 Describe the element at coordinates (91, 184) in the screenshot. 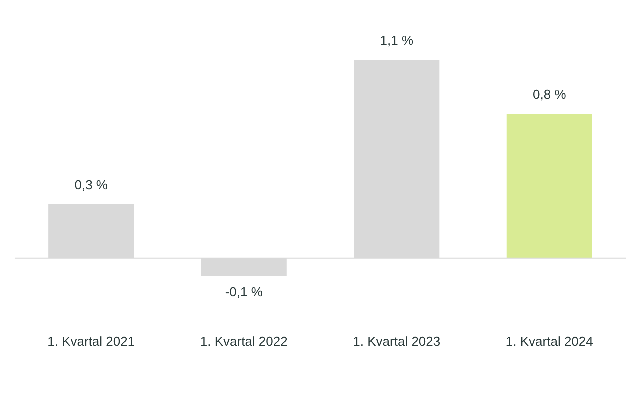

I see `data-label: 0,3 %` at that location.